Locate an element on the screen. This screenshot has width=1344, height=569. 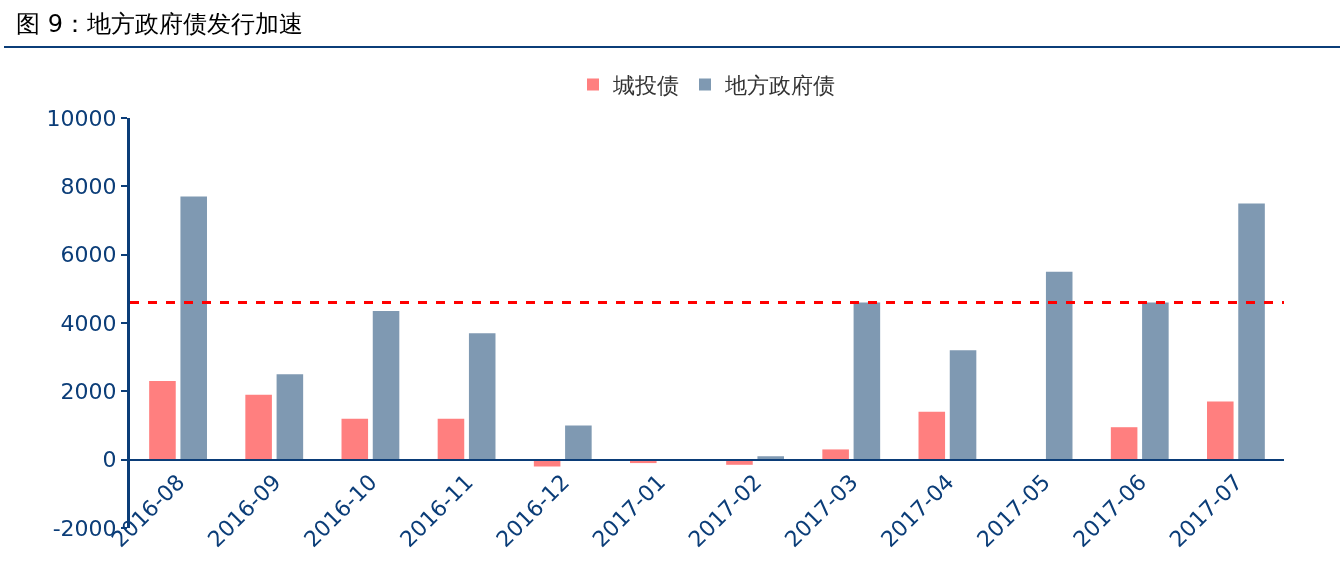
chart-title: 图 9：地方政府债发行加速 is located at coordinates (672, 24).